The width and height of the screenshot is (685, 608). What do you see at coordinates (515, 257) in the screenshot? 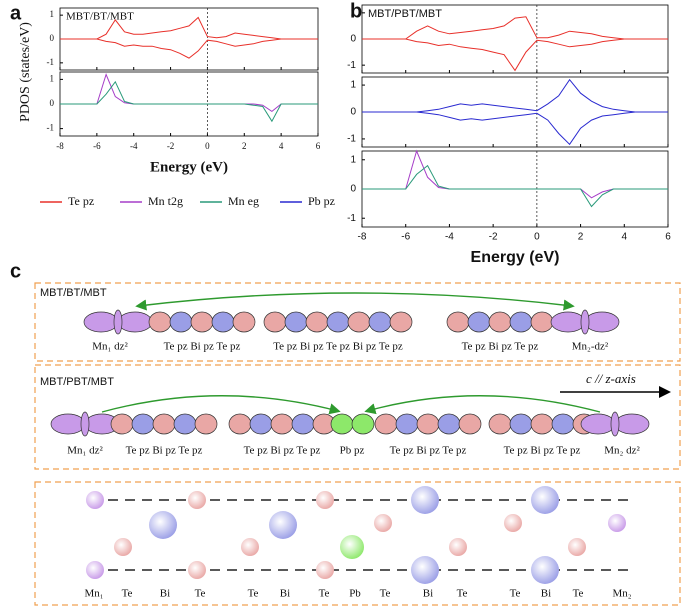
I see `x-axis-title: Energy (eV)` at bounding box center [515, 257].